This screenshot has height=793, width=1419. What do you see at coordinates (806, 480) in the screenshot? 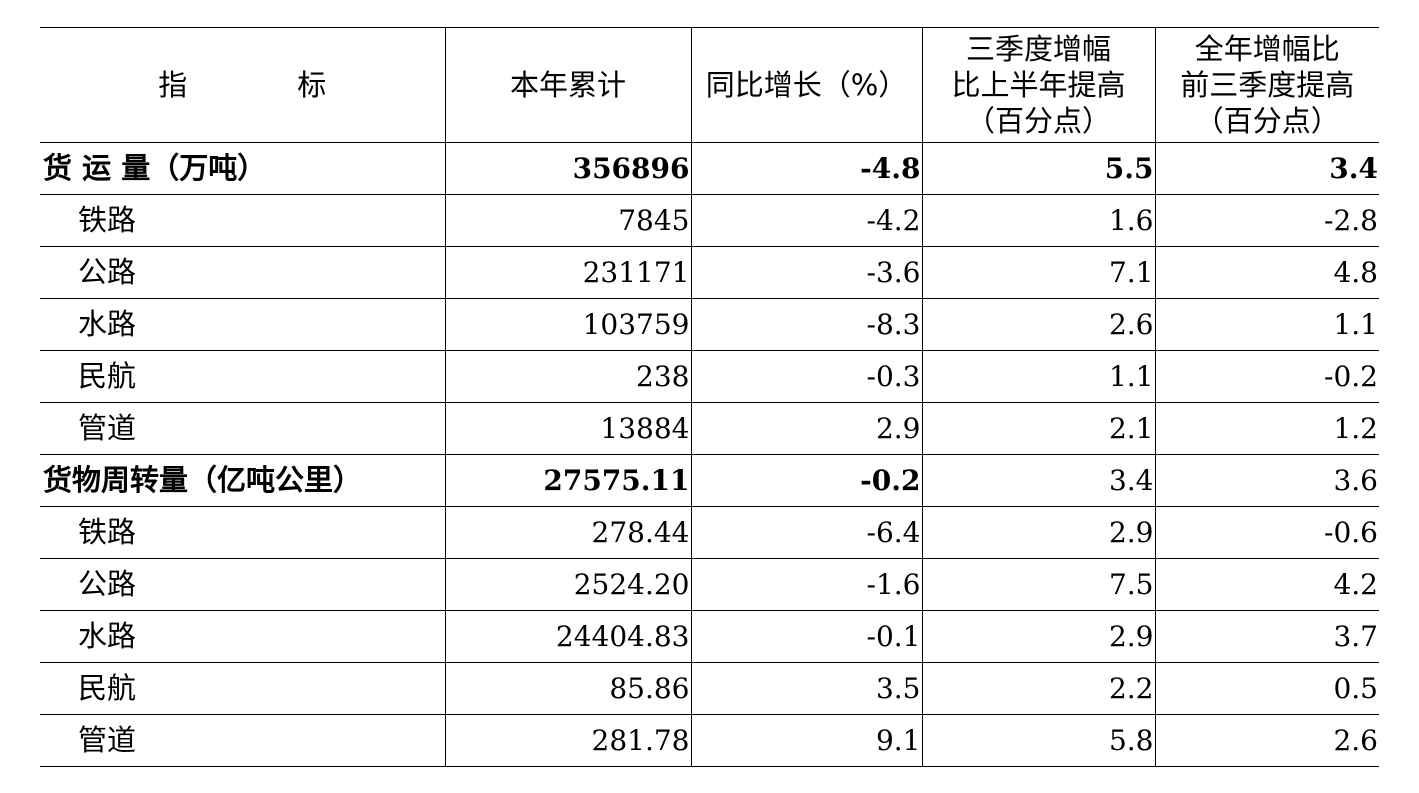
I see `cell-yoy: -0.2` at bounding box center [806, 480].